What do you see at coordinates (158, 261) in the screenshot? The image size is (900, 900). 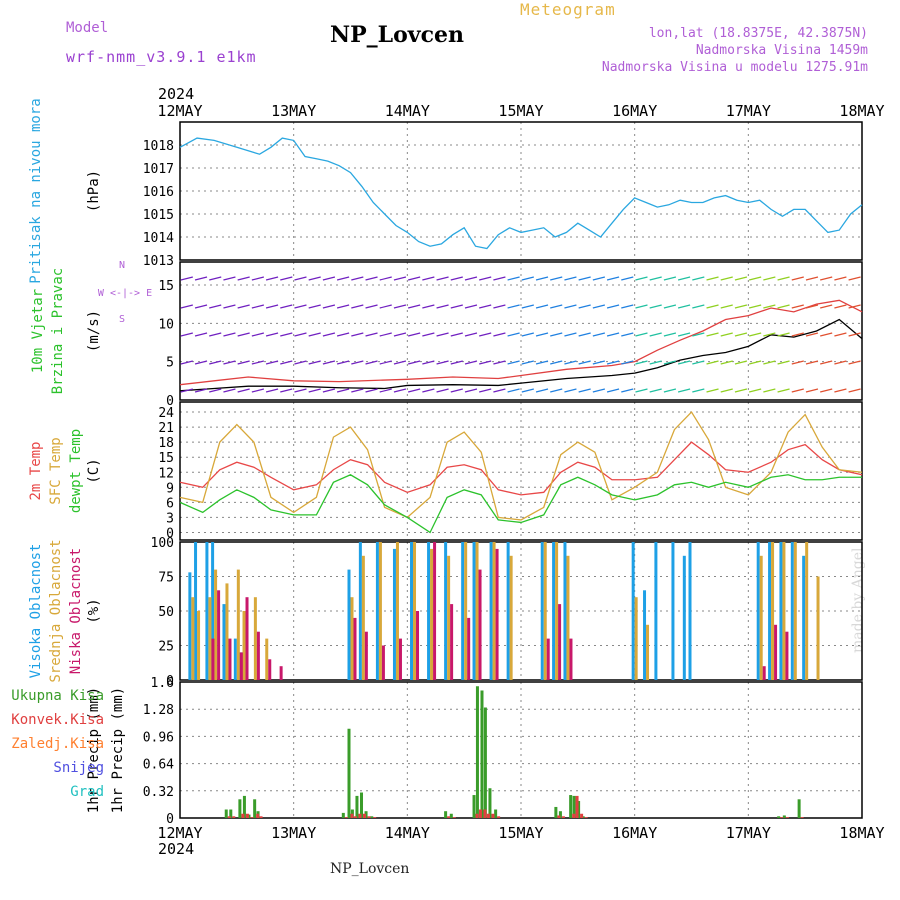 I see `y-tick-label: 1013` at bounding box center [158, 261].